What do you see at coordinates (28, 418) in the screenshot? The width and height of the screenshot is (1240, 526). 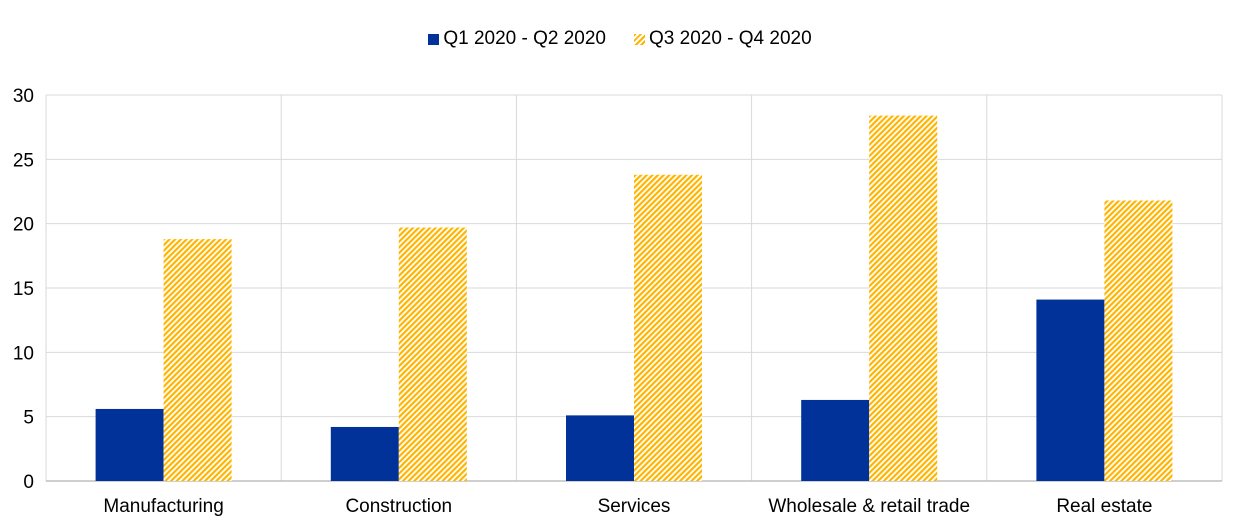 I see `y-tick-label: 5` at bounding box center [28, 418].